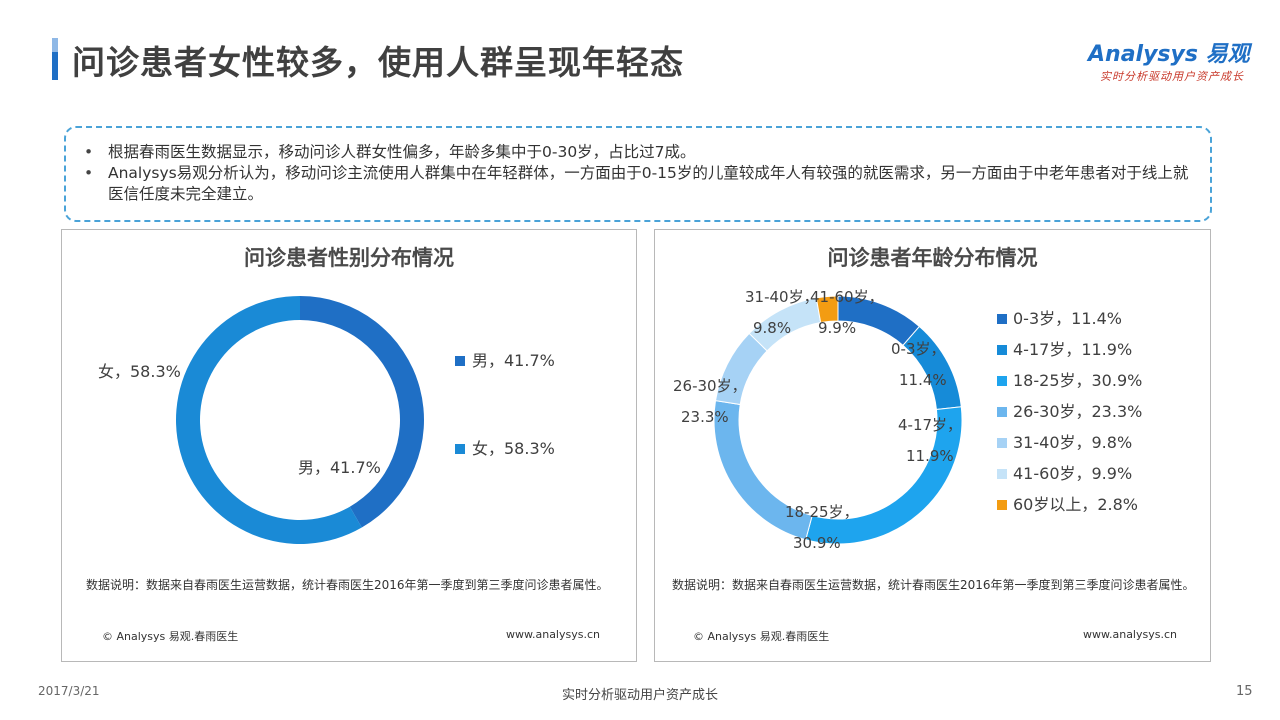 Image resolution: width=1280 pixels, height=720 pixels. I want to click on title-accent-bar, so click(55, 59).